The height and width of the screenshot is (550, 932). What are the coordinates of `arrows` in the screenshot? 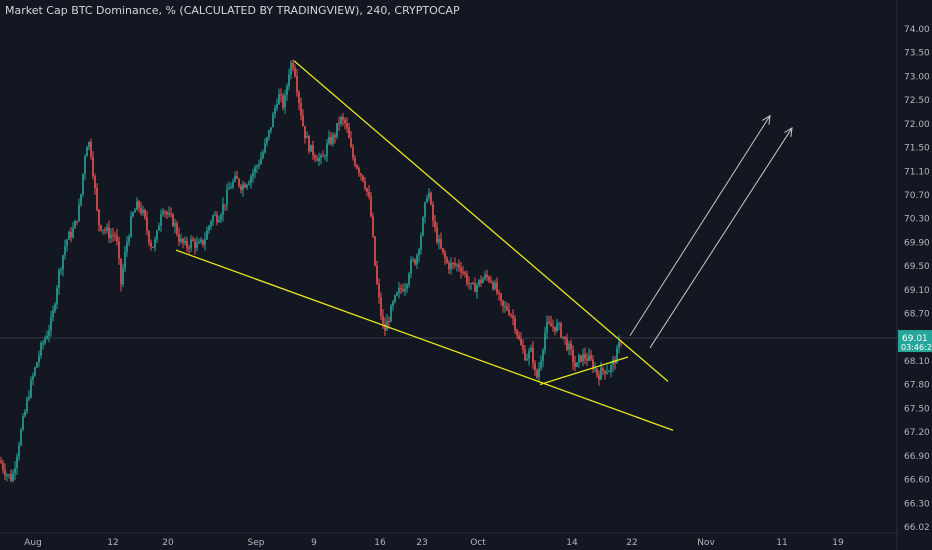 It's located at (711, 231).